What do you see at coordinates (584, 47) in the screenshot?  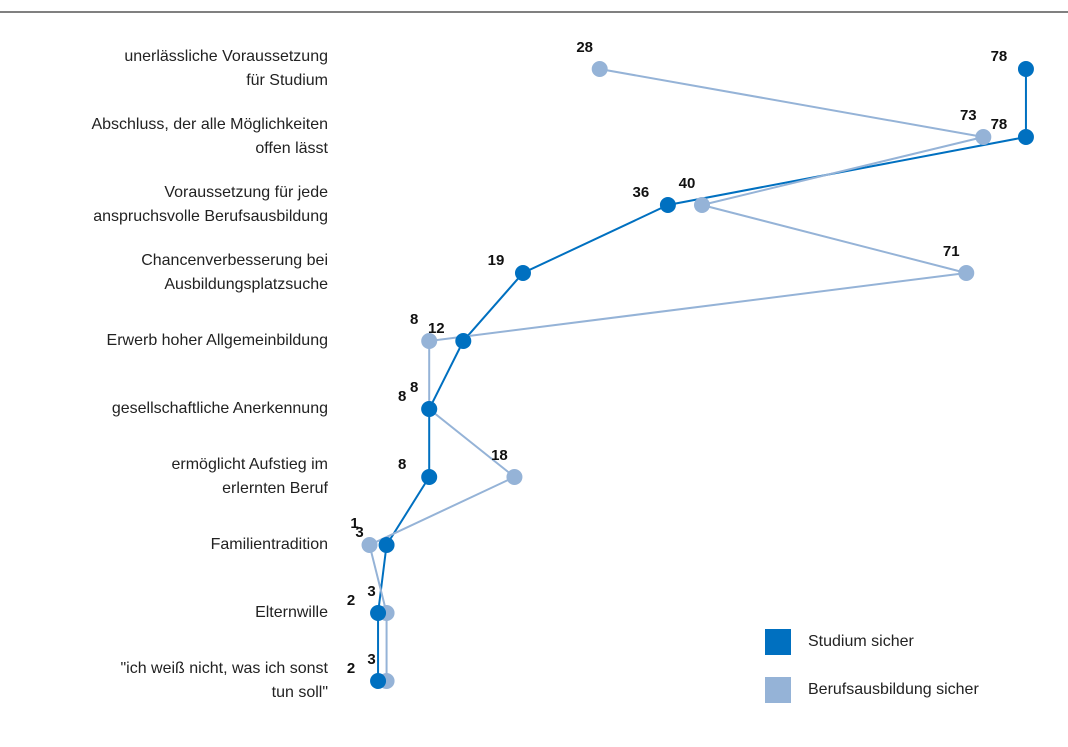 I see `data-label: 28` at bounding box center [584, 47].